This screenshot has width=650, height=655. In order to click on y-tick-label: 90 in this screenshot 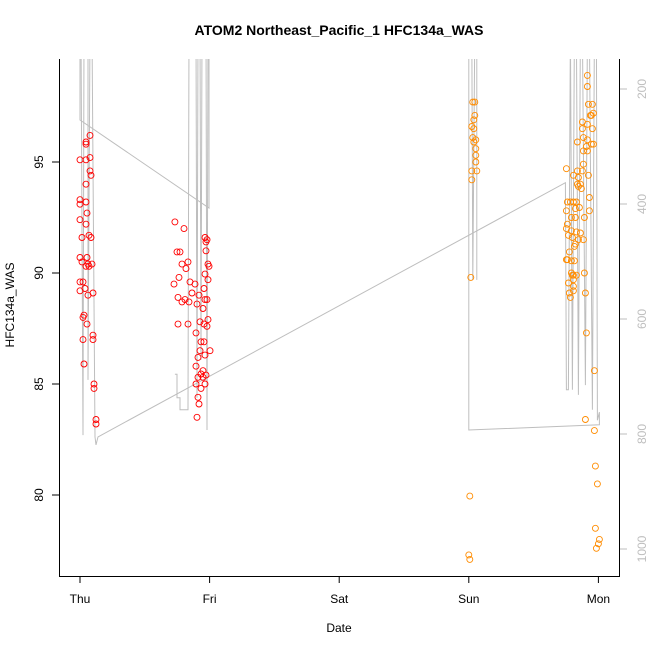, I will do `click(39, 273)`.